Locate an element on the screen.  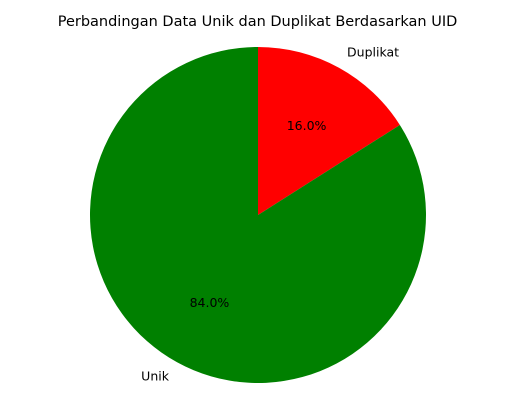
percent-label-duplikat: 16.0% is located at coordinates (307, 125).